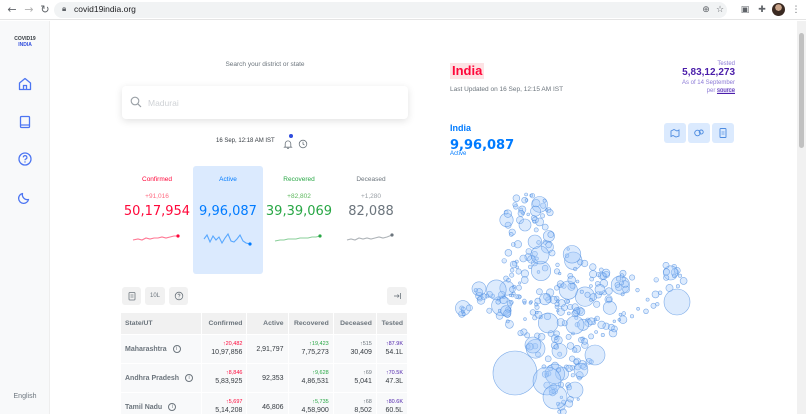  What do you see at coordinates (155, 296) in the screenshot?
I see `abbreviate-toggle-button: 10L` at bounding box center [155, 296].